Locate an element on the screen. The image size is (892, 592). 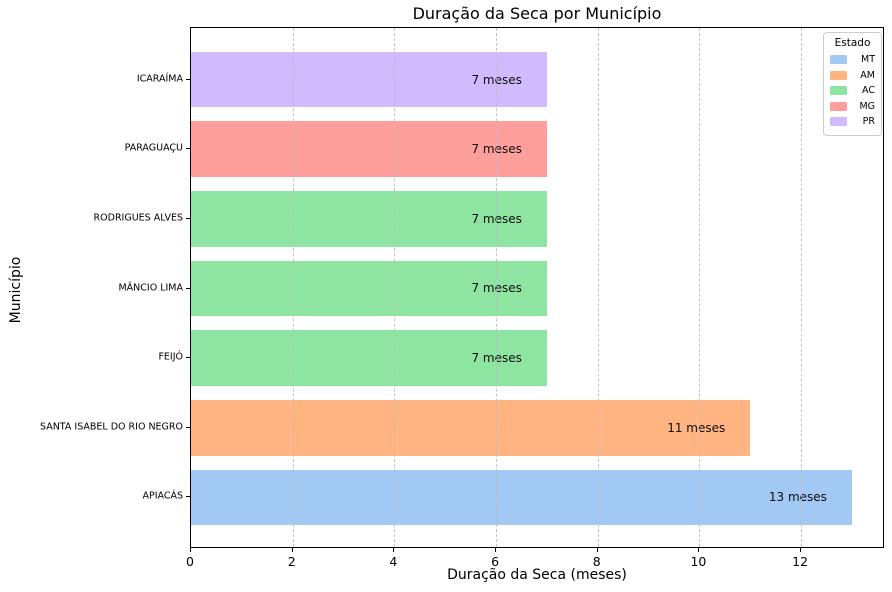
legend-entry-label: MT is located at coordinates (868, 60).